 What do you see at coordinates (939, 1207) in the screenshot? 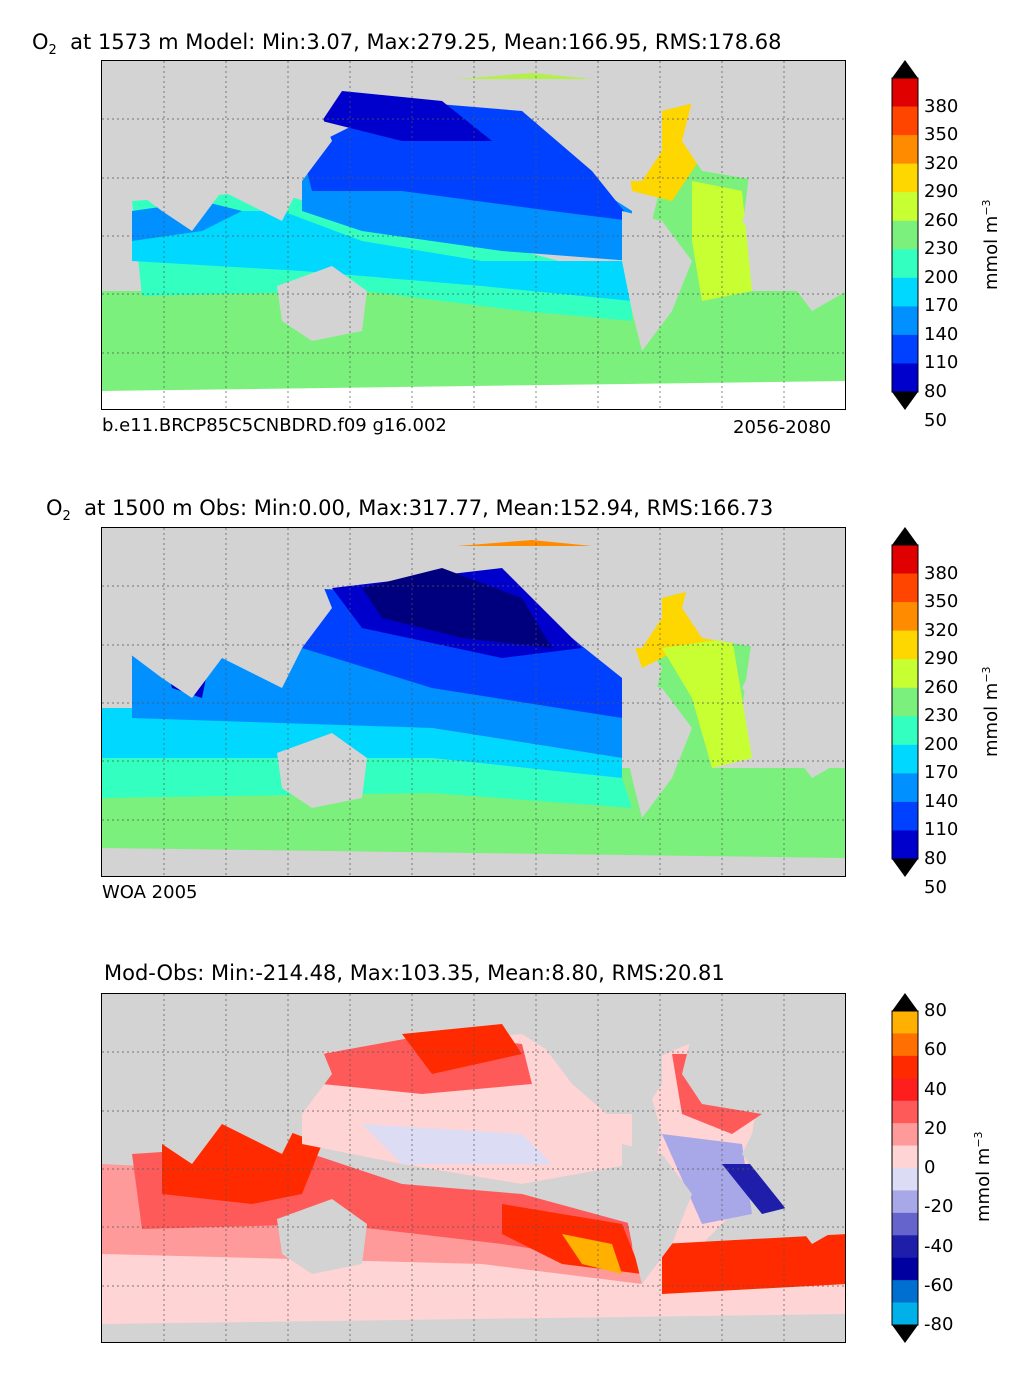
I see `colorbar-tick-label: -20` at bounding box center [939, 1207].